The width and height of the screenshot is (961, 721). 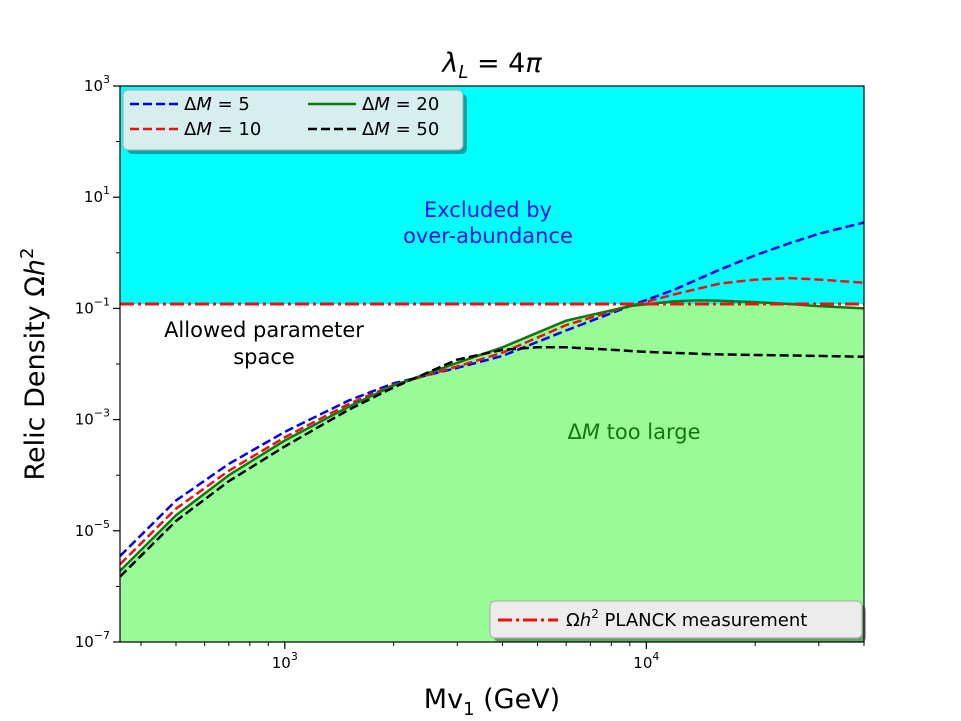 I want to click on legend-label-value: = 10, so click(x=236, y=129).